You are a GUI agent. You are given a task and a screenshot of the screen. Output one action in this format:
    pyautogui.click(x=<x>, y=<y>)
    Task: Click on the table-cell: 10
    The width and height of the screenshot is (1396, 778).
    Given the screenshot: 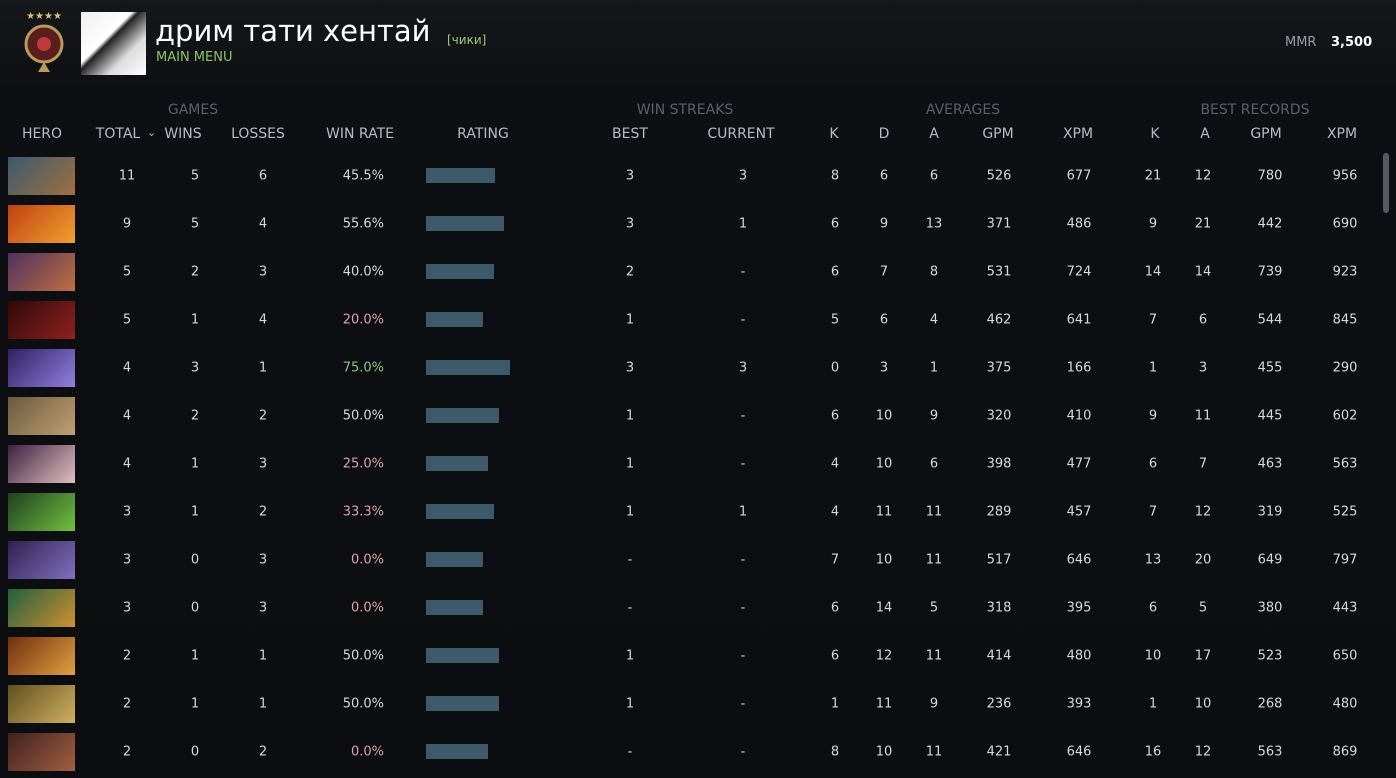 What is the action you would take?
    pyautogui.click(x=884, y=560)
    